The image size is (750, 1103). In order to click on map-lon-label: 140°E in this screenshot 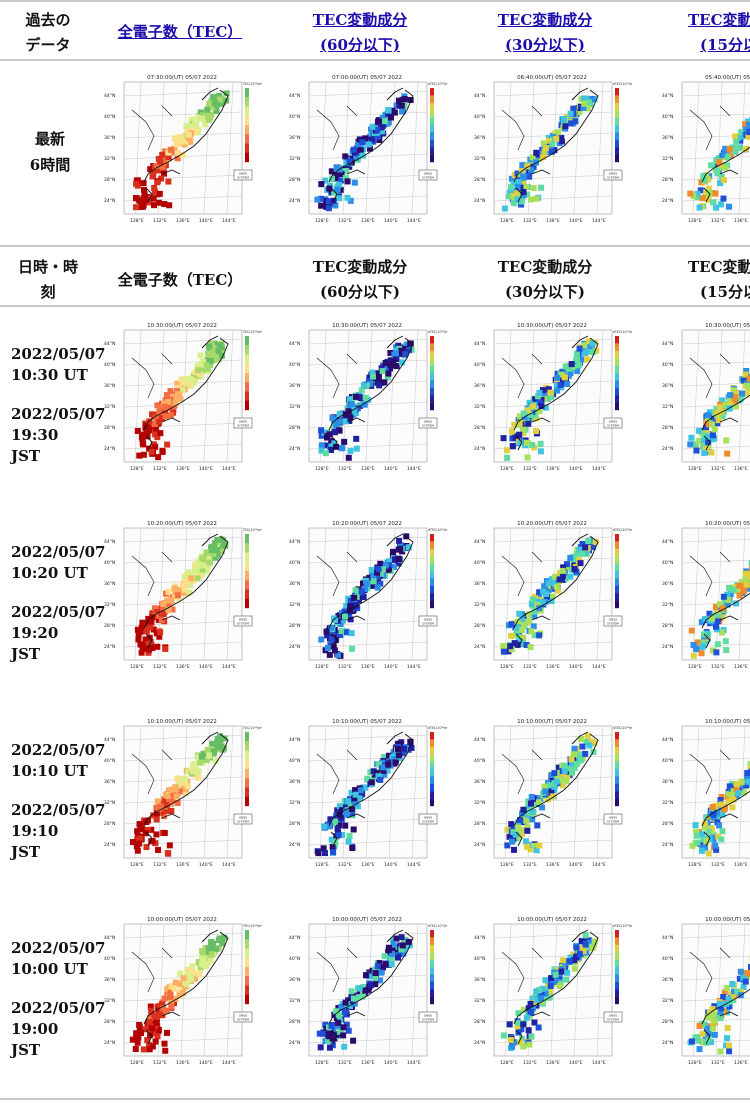, I will do `click(576, 1063)`.